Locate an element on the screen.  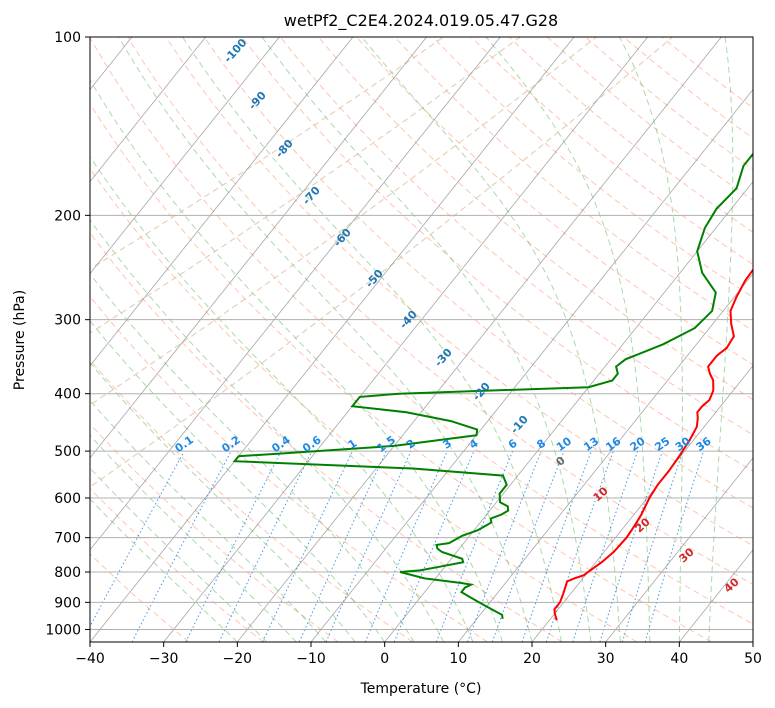
dry-adiabat-label: -70 is located at coordinates (311, 196).